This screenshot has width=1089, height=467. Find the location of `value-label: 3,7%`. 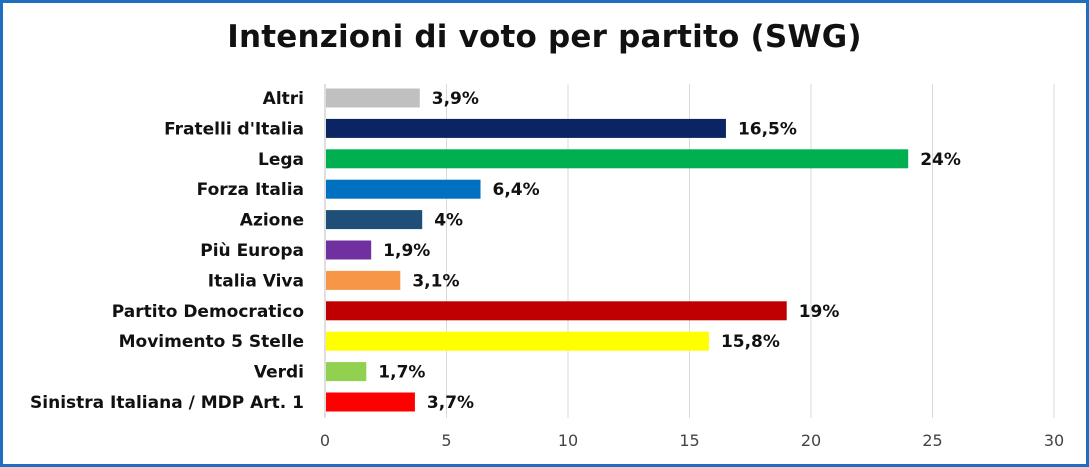

value-label: 3,7% is located at coordinates (450, 403).